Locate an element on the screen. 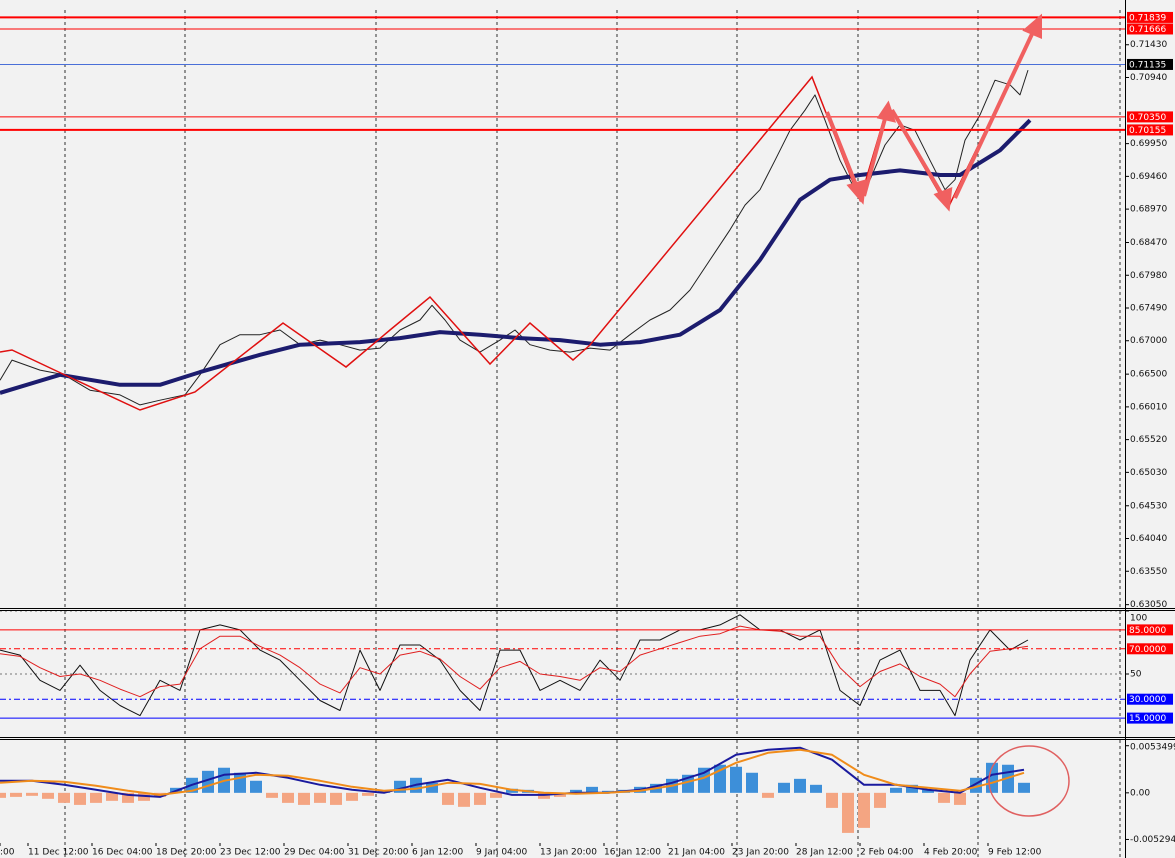 This screenshot has height=858, width=1175. y-tick-label: 0.64530 is located at coordinates (1148, 506).